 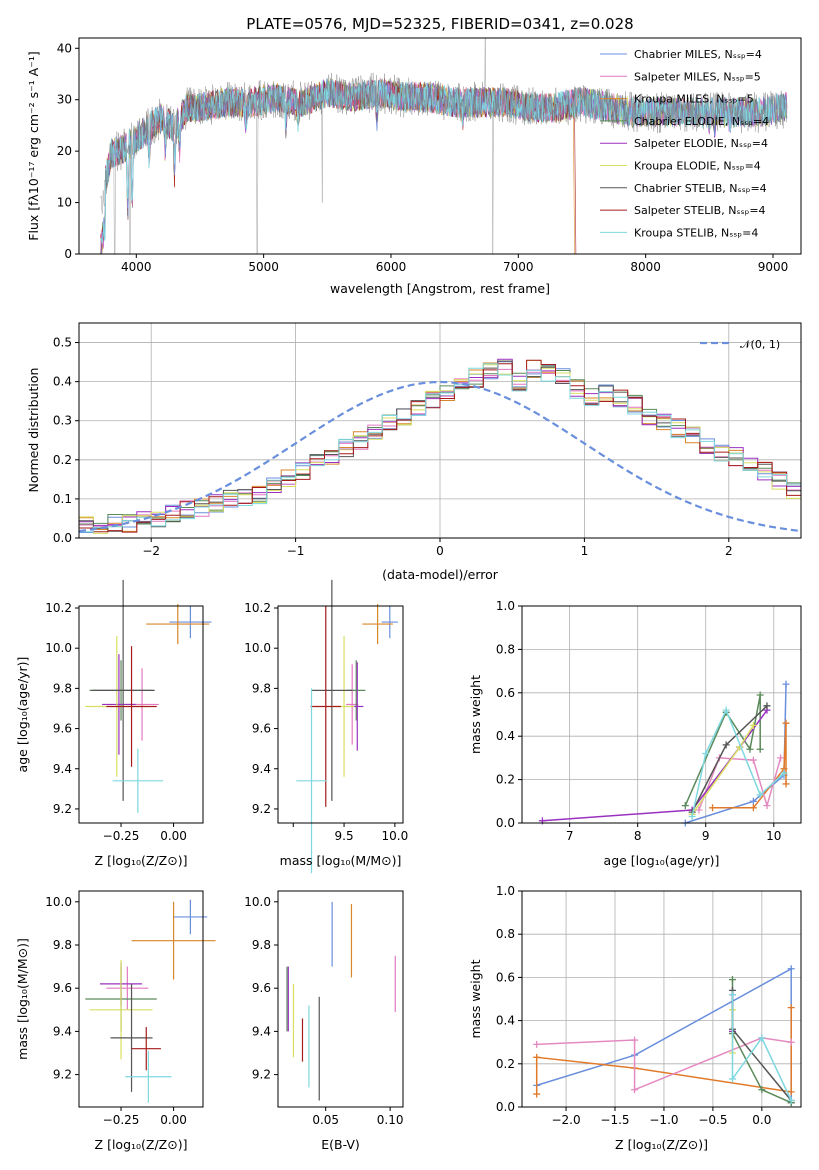 I want to click on residual-tick-label: −2, so click(x=151, y=551).